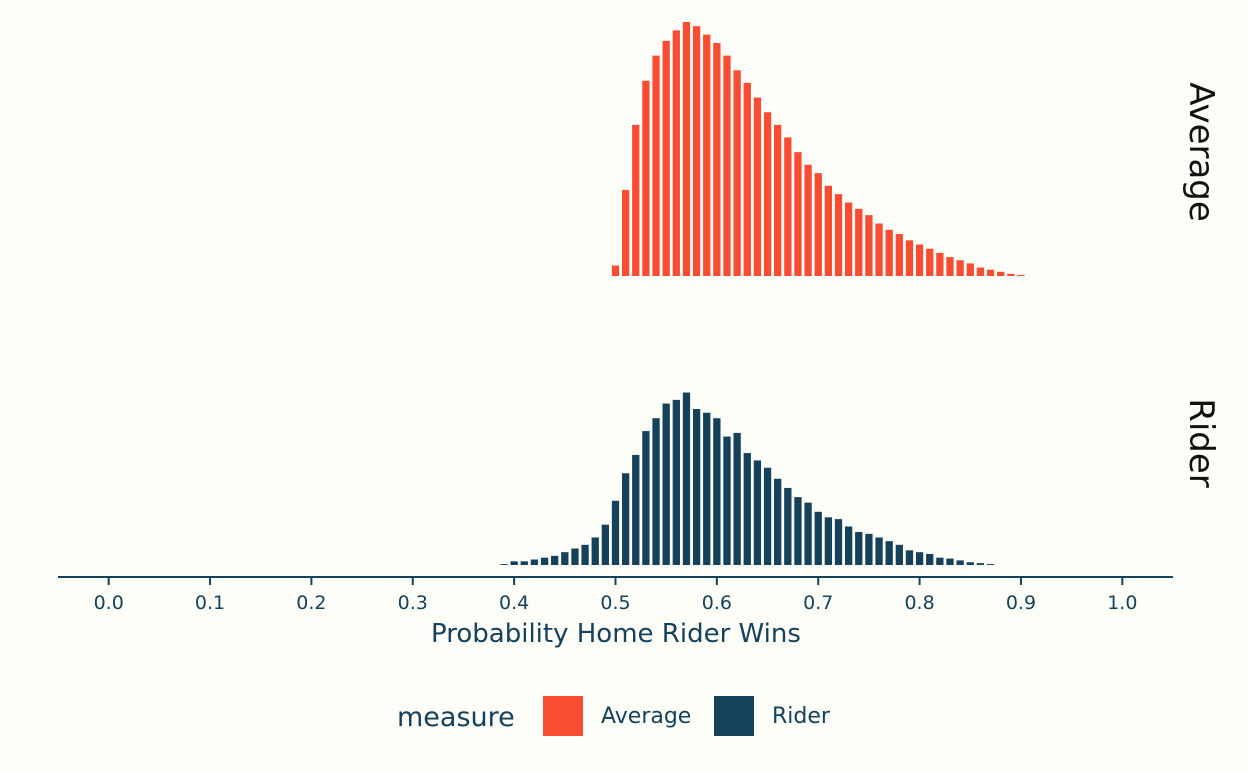 This screenshot has height=772, width=1248. I want to click on legend-title: measure, so click(456, 717).